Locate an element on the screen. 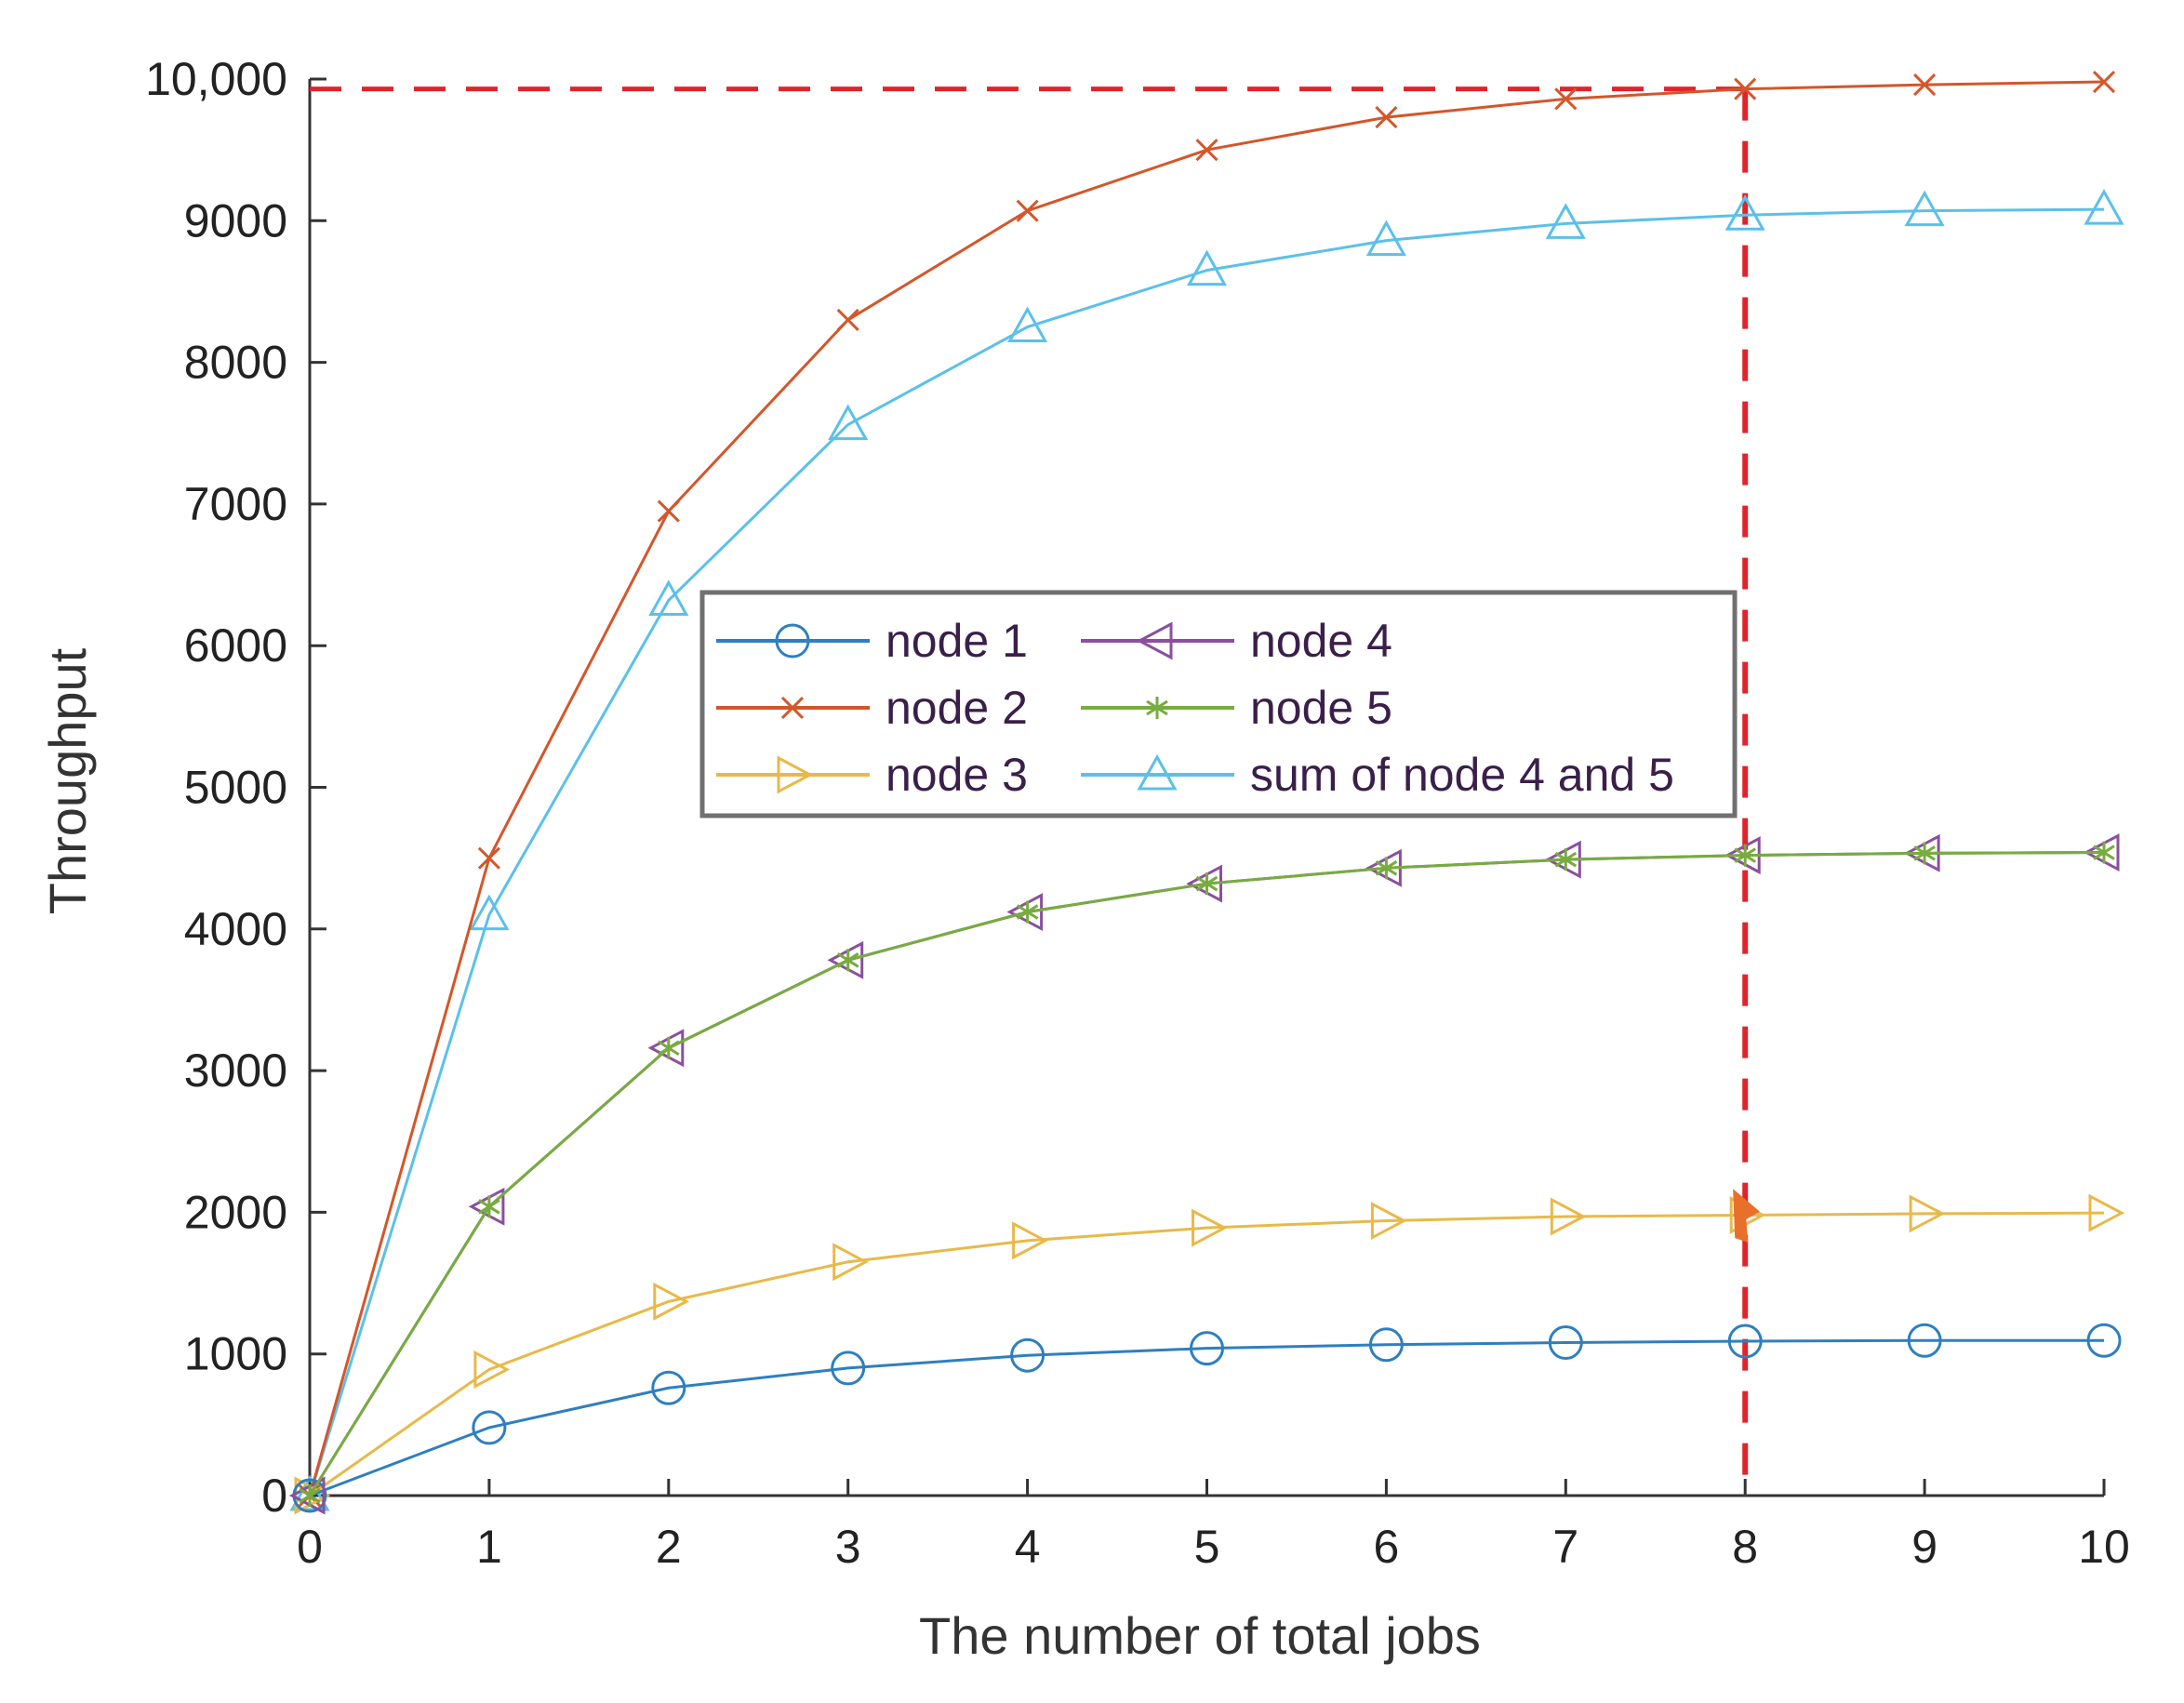 The width and height of the screenshot is (2184, 1703). x-tick-label: 9 is located at coordinates (1924, 1547).